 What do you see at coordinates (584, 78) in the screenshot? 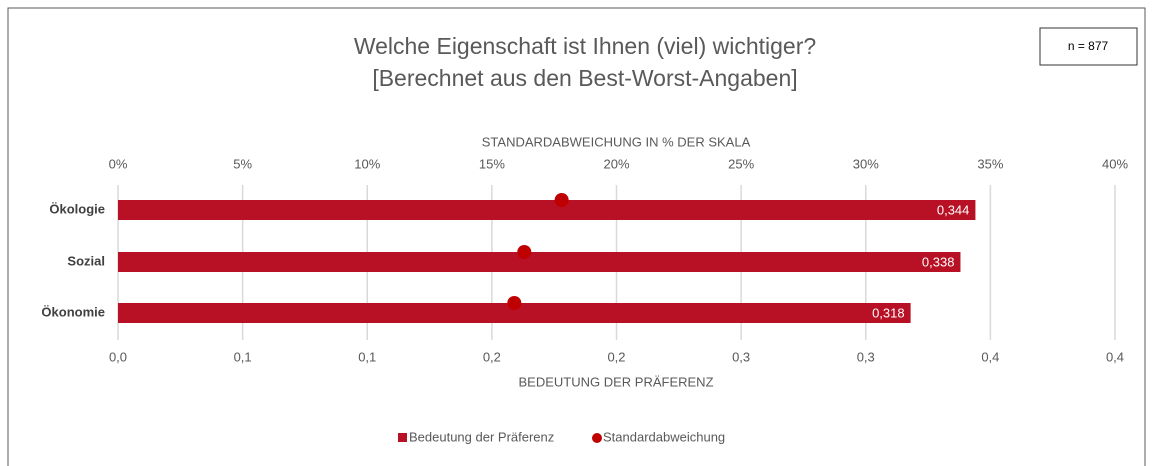
I see `chart-subtitle: [Berechnet aus den Best-Worst-Angaben]` at bounding box center [584, 78].